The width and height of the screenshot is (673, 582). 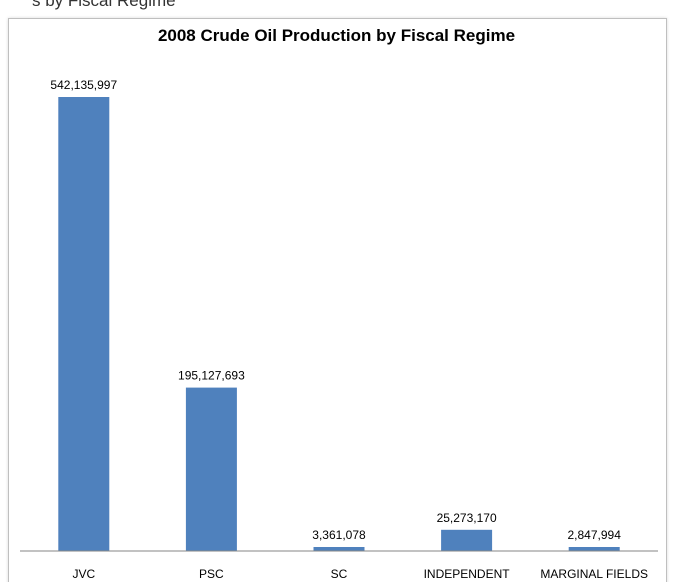 What do you see at coordinates (339, 549) in the screenshot?
I see `bar-sc` at bounding box center [339, 549].